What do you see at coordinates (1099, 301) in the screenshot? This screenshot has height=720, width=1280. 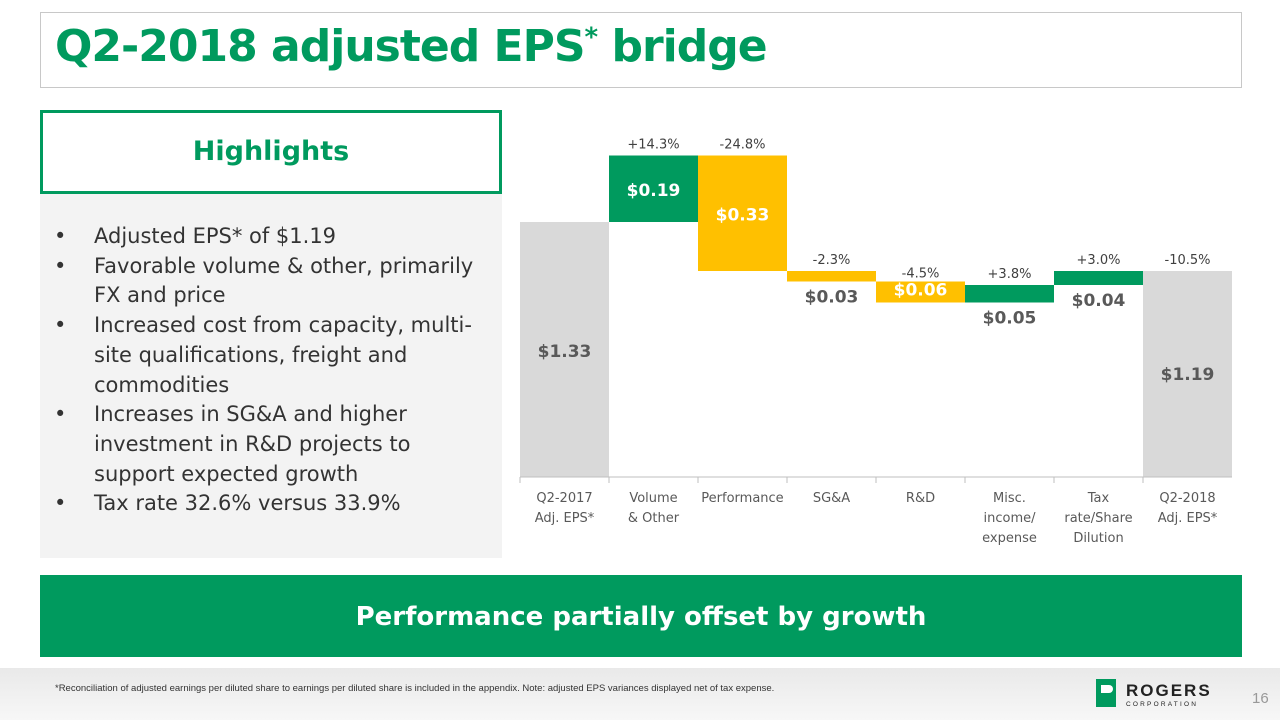 I see `value-label: $0.04` at bounding box center [1099, 301].